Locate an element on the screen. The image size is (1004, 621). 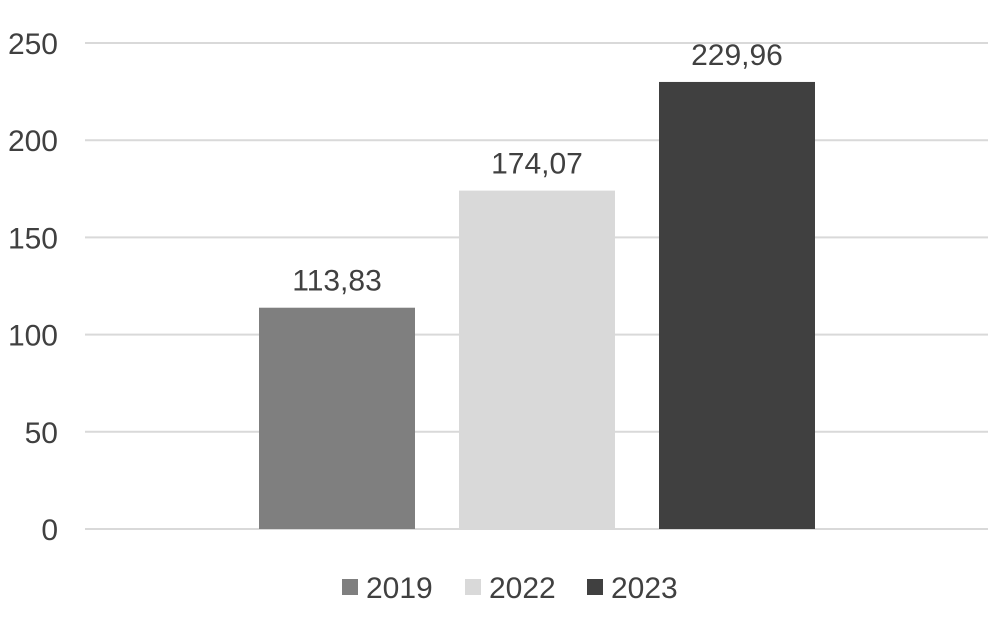
bar-2019 is located at coordinates (337, 418).